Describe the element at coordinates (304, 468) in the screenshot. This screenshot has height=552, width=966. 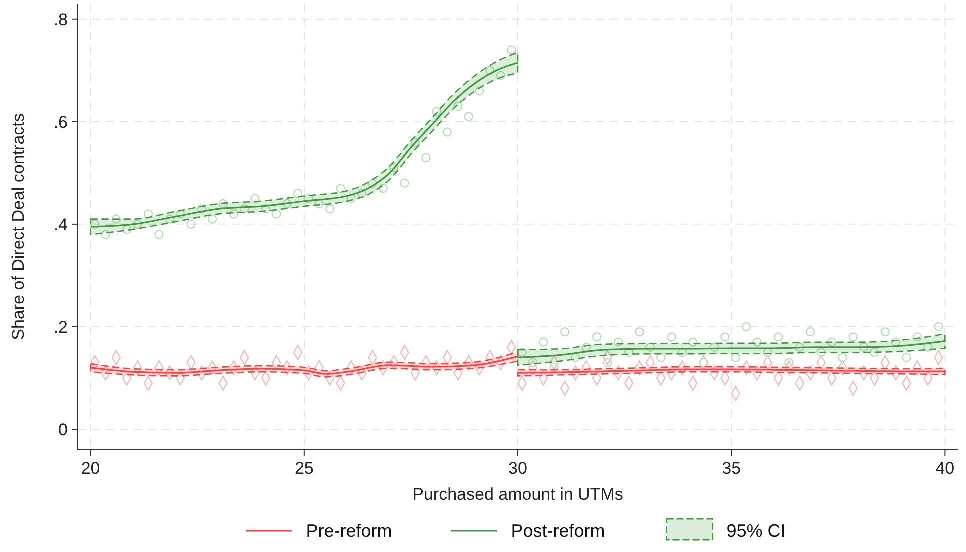
I see `x-tick-label: 25` at that location.